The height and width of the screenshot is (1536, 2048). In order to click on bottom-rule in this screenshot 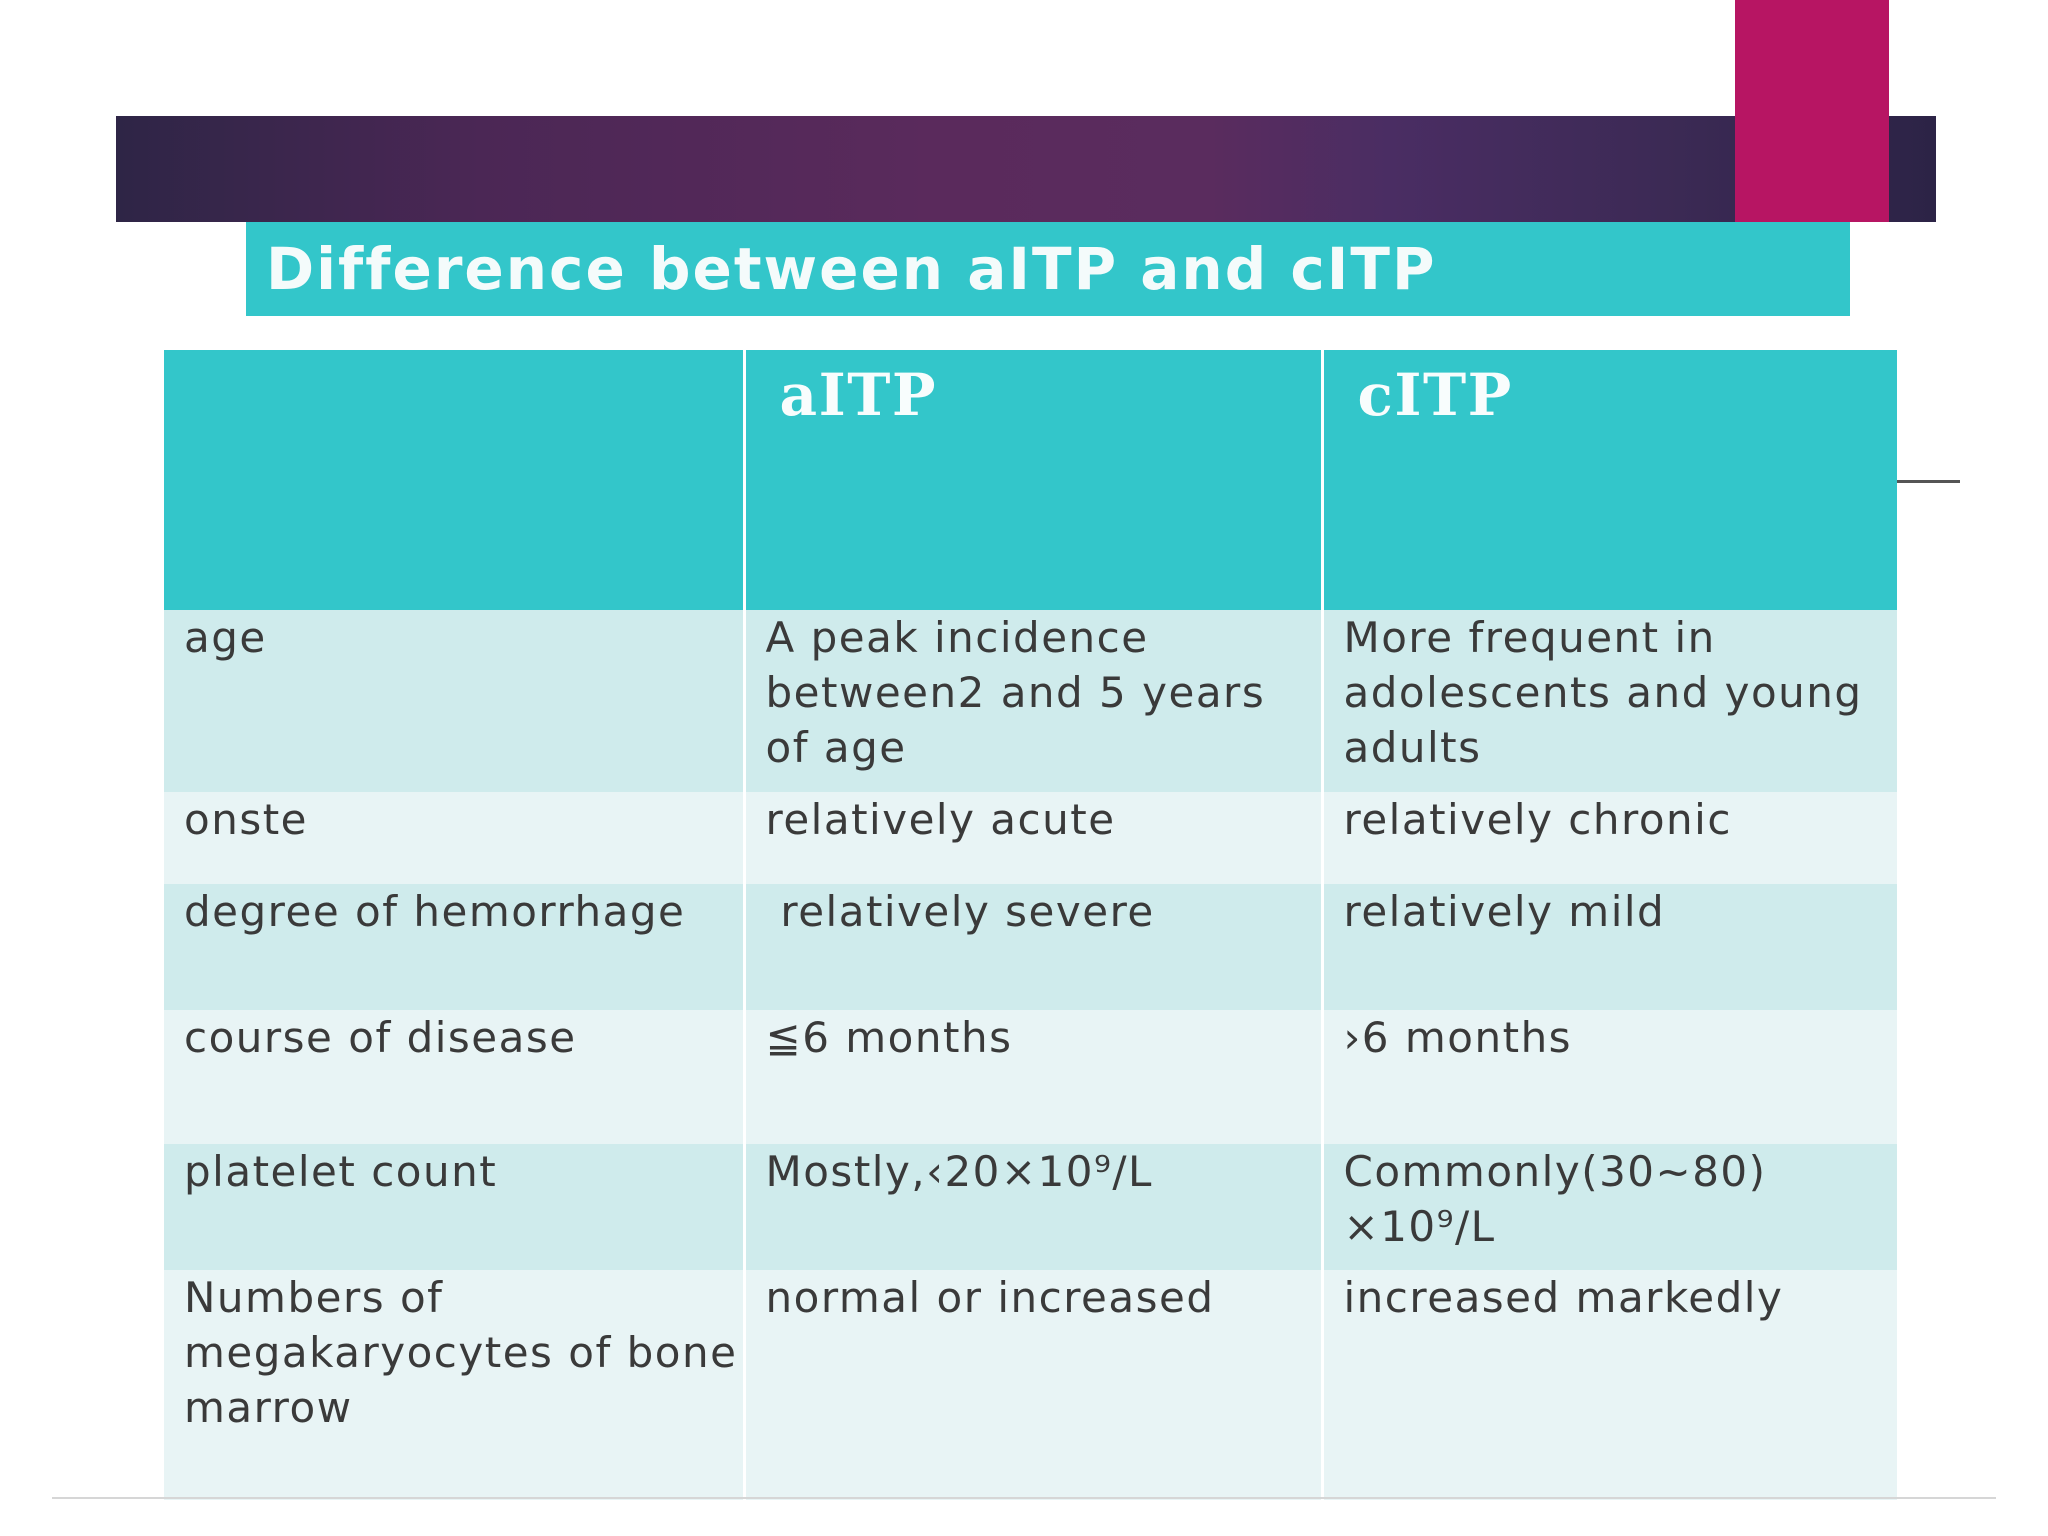, I will do `click(1024, 1498)`.